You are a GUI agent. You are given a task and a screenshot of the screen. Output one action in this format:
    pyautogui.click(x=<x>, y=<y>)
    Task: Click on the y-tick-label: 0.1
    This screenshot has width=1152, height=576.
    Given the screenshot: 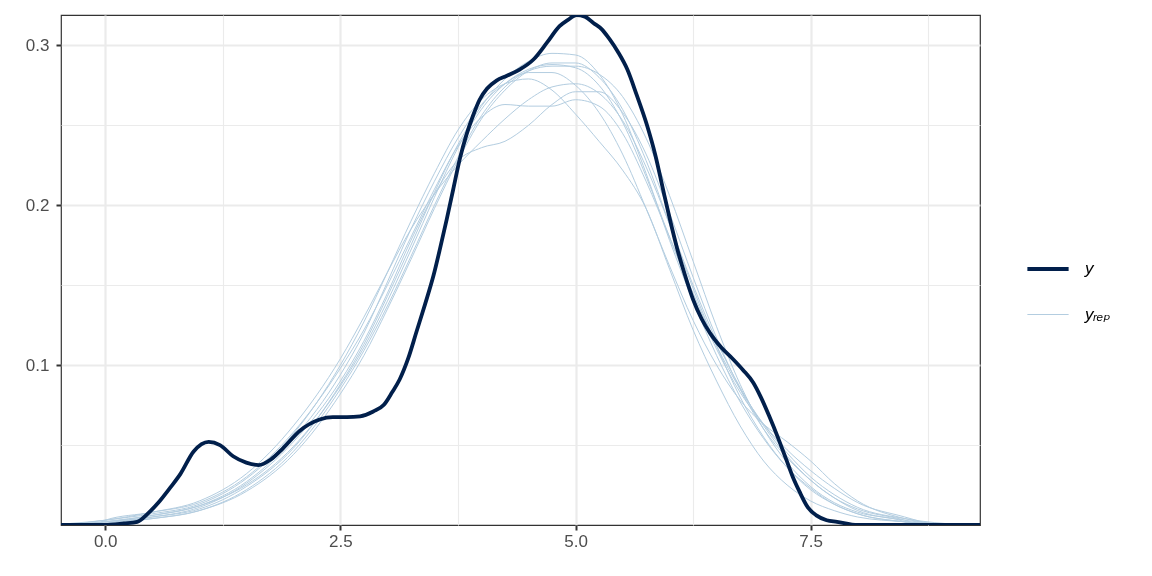 What is the action you would take?
    pyautogui.click(x=37, y=365)
    